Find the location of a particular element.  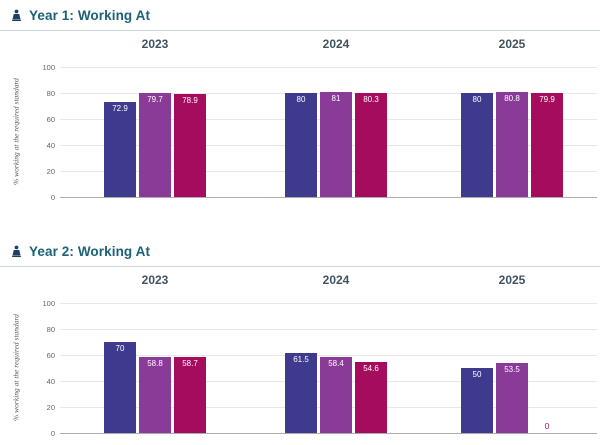

bar-value-label: 78.9 is located at coordinates (190, 101).